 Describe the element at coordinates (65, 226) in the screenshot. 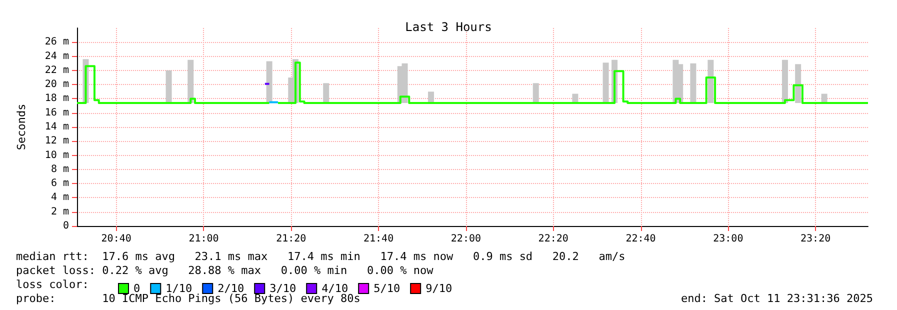

I see `y-tick-label: 0` at that location.